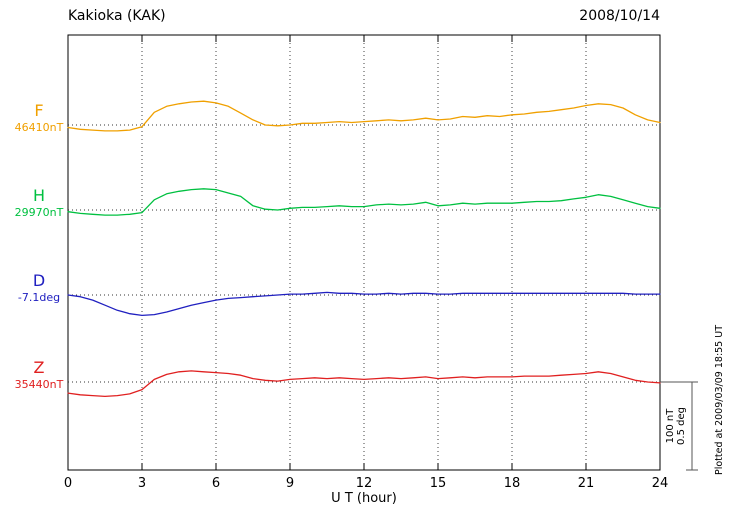 The image size is (730, 520). Describe the element at coordinates (364, 116) in the screenshot. I see `trace-f` at that location.